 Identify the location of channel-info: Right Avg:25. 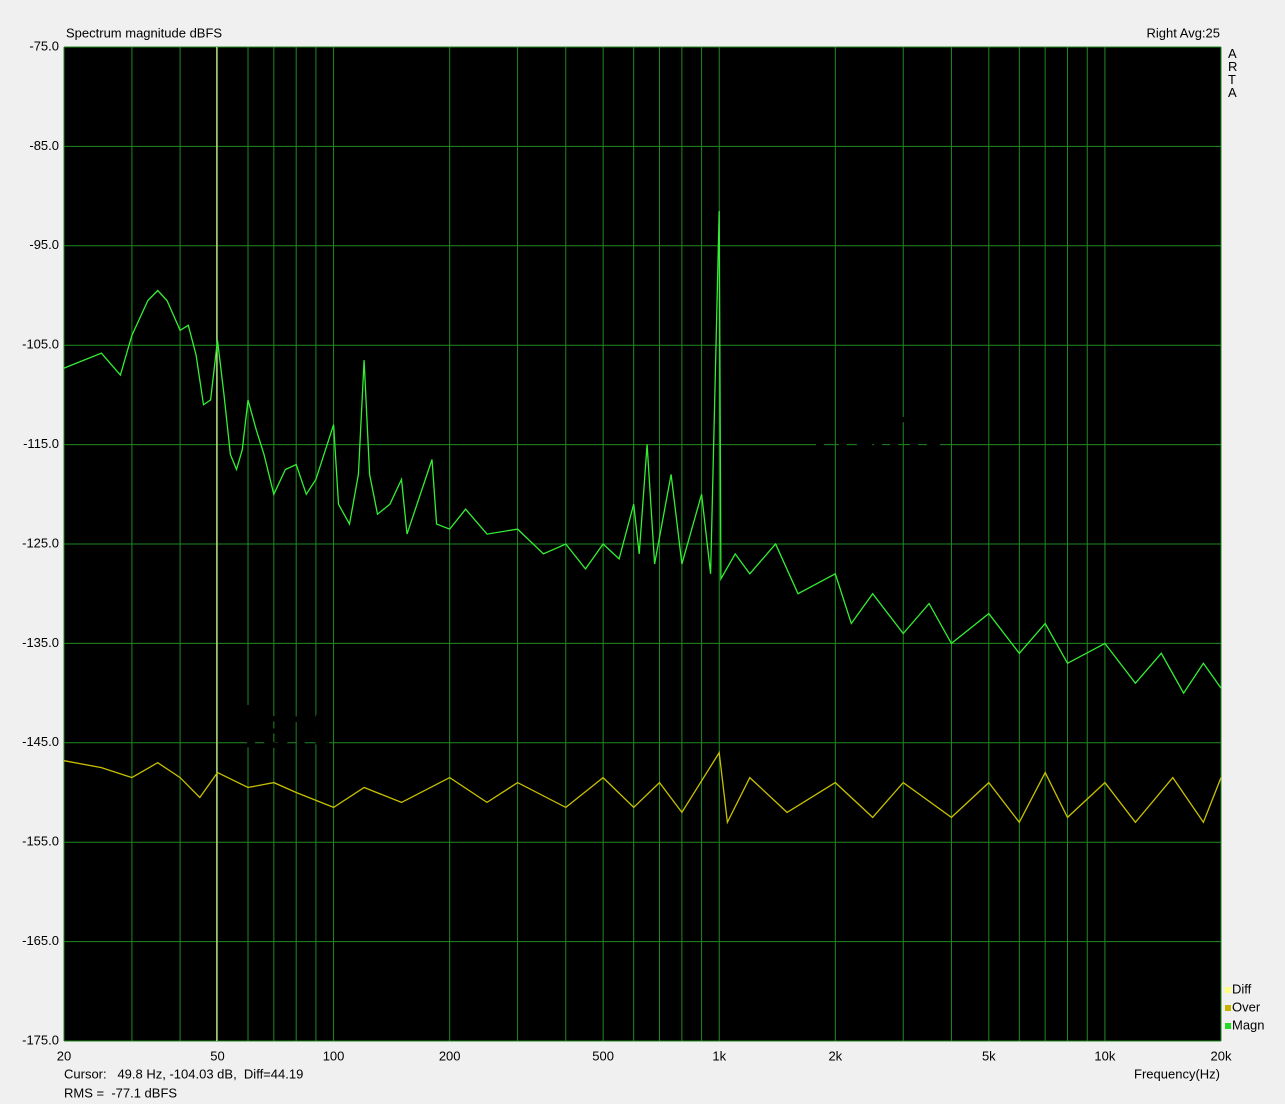
(1183, 32).